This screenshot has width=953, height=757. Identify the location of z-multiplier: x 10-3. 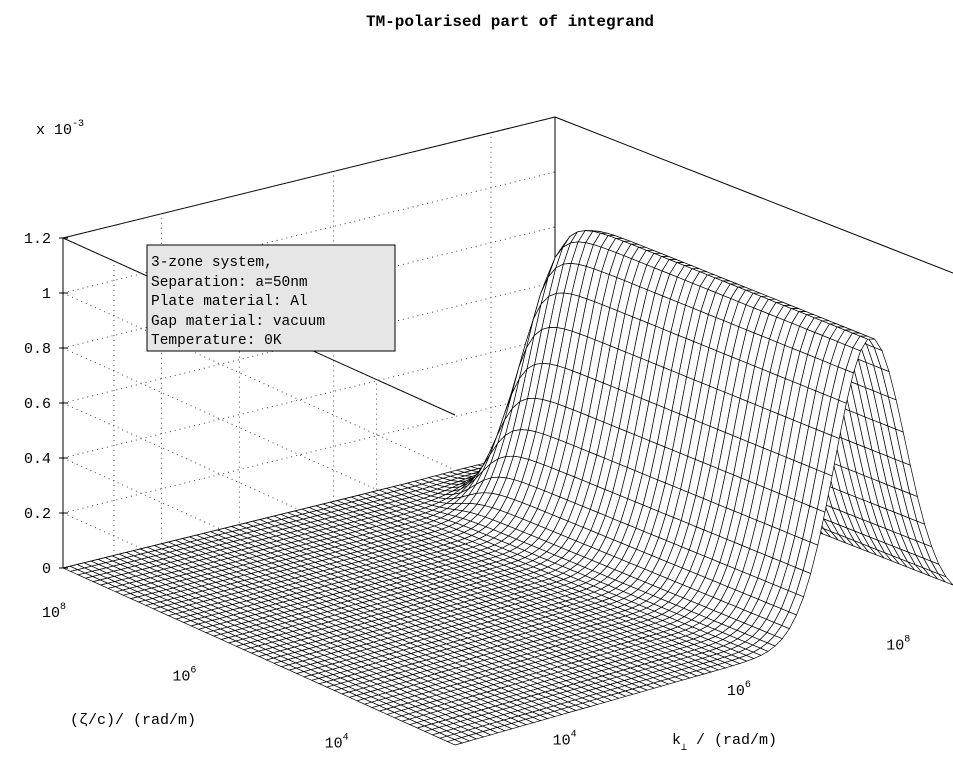
(60, 129).